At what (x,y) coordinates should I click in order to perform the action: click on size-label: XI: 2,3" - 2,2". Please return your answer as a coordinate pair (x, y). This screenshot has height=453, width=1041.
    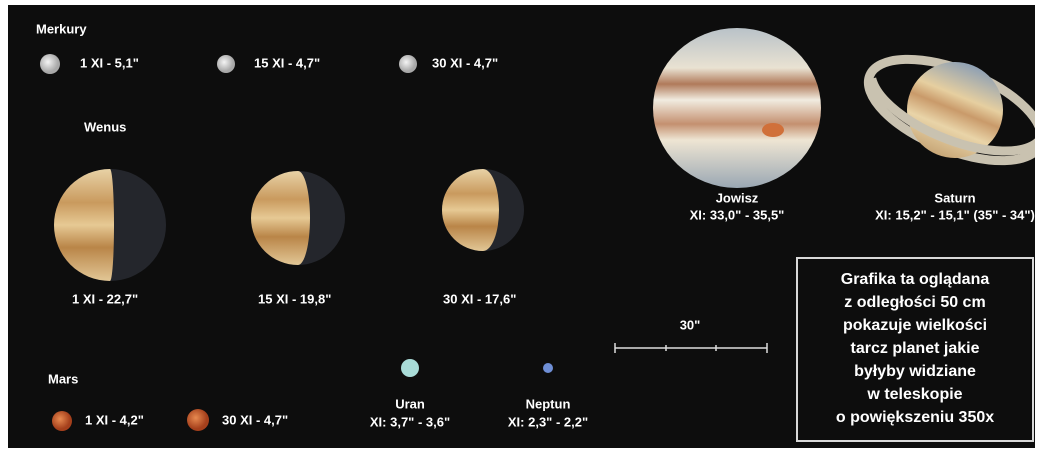
    Looking at the image, I should click on (548, 421).